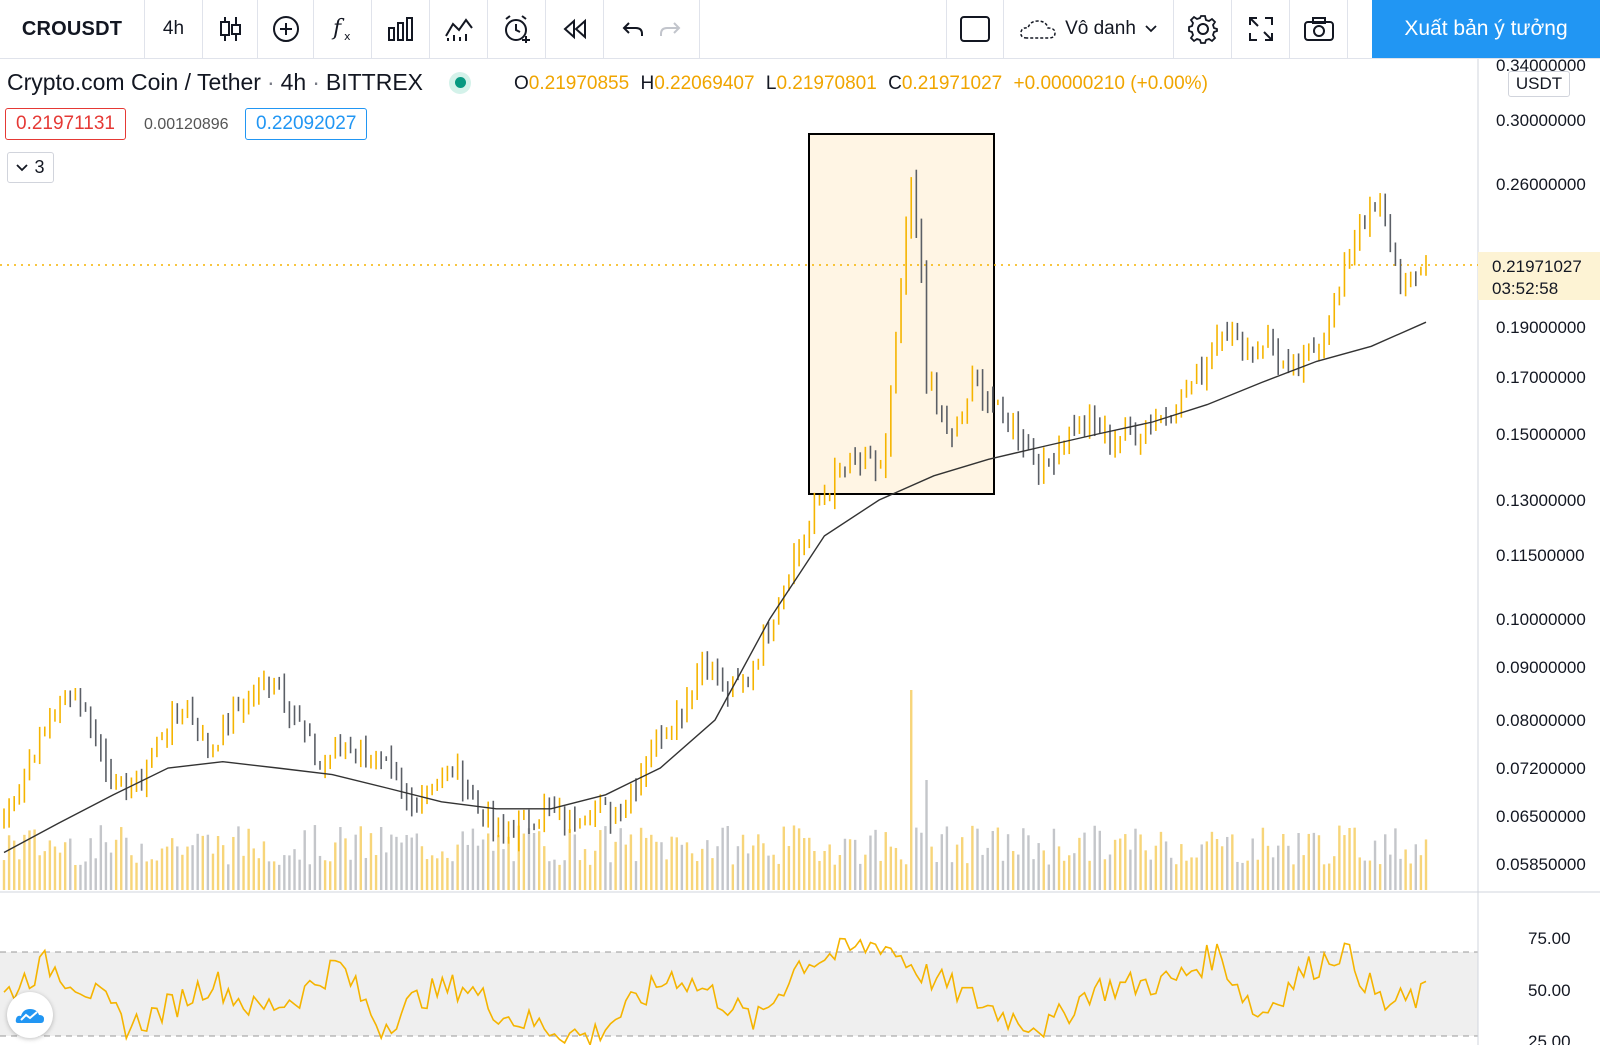 Image resolution: width=1600 pixels, height=1045 pixels. What do you see at coordinates (1525, 288) in the screenshot?
I see `bar-countdown: 03:52:58` at bounding box center [1525, 288].